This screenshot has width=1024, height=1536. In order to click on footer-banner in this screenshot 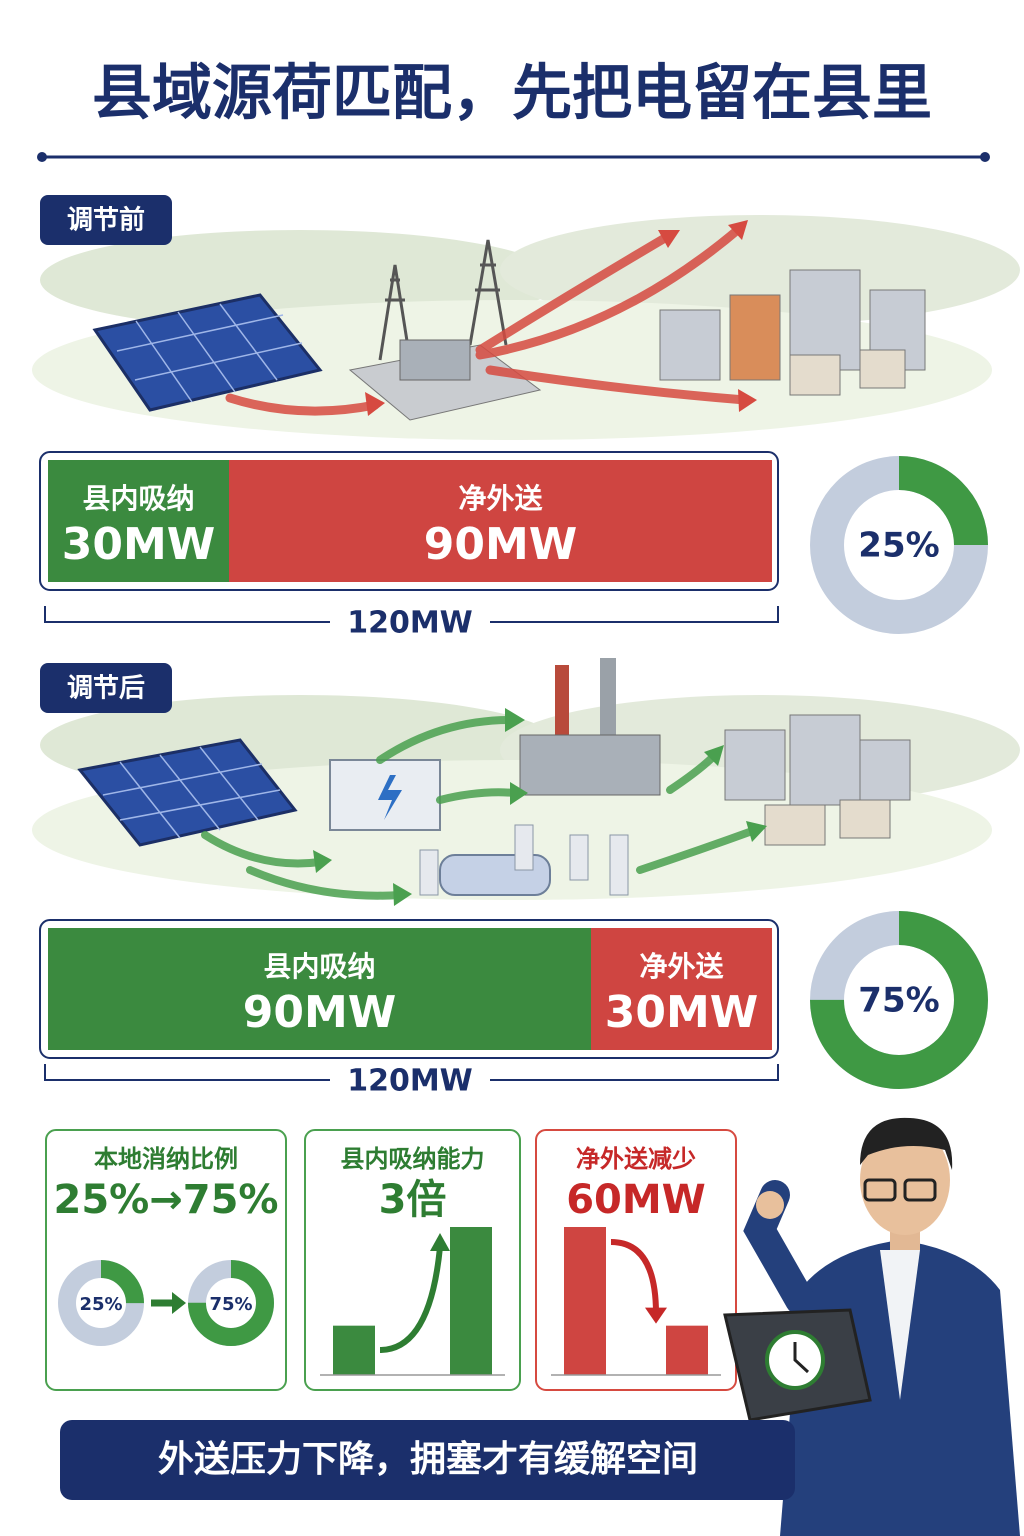, I will do `click(427, 1460)`.